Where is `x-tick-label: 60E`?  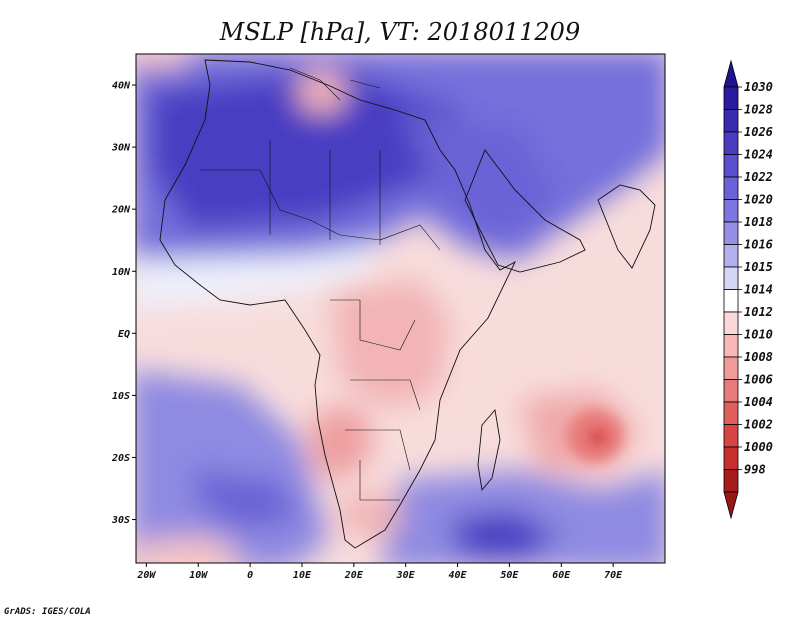 x-tick-label: 60E is located at coordinates (561, 575).